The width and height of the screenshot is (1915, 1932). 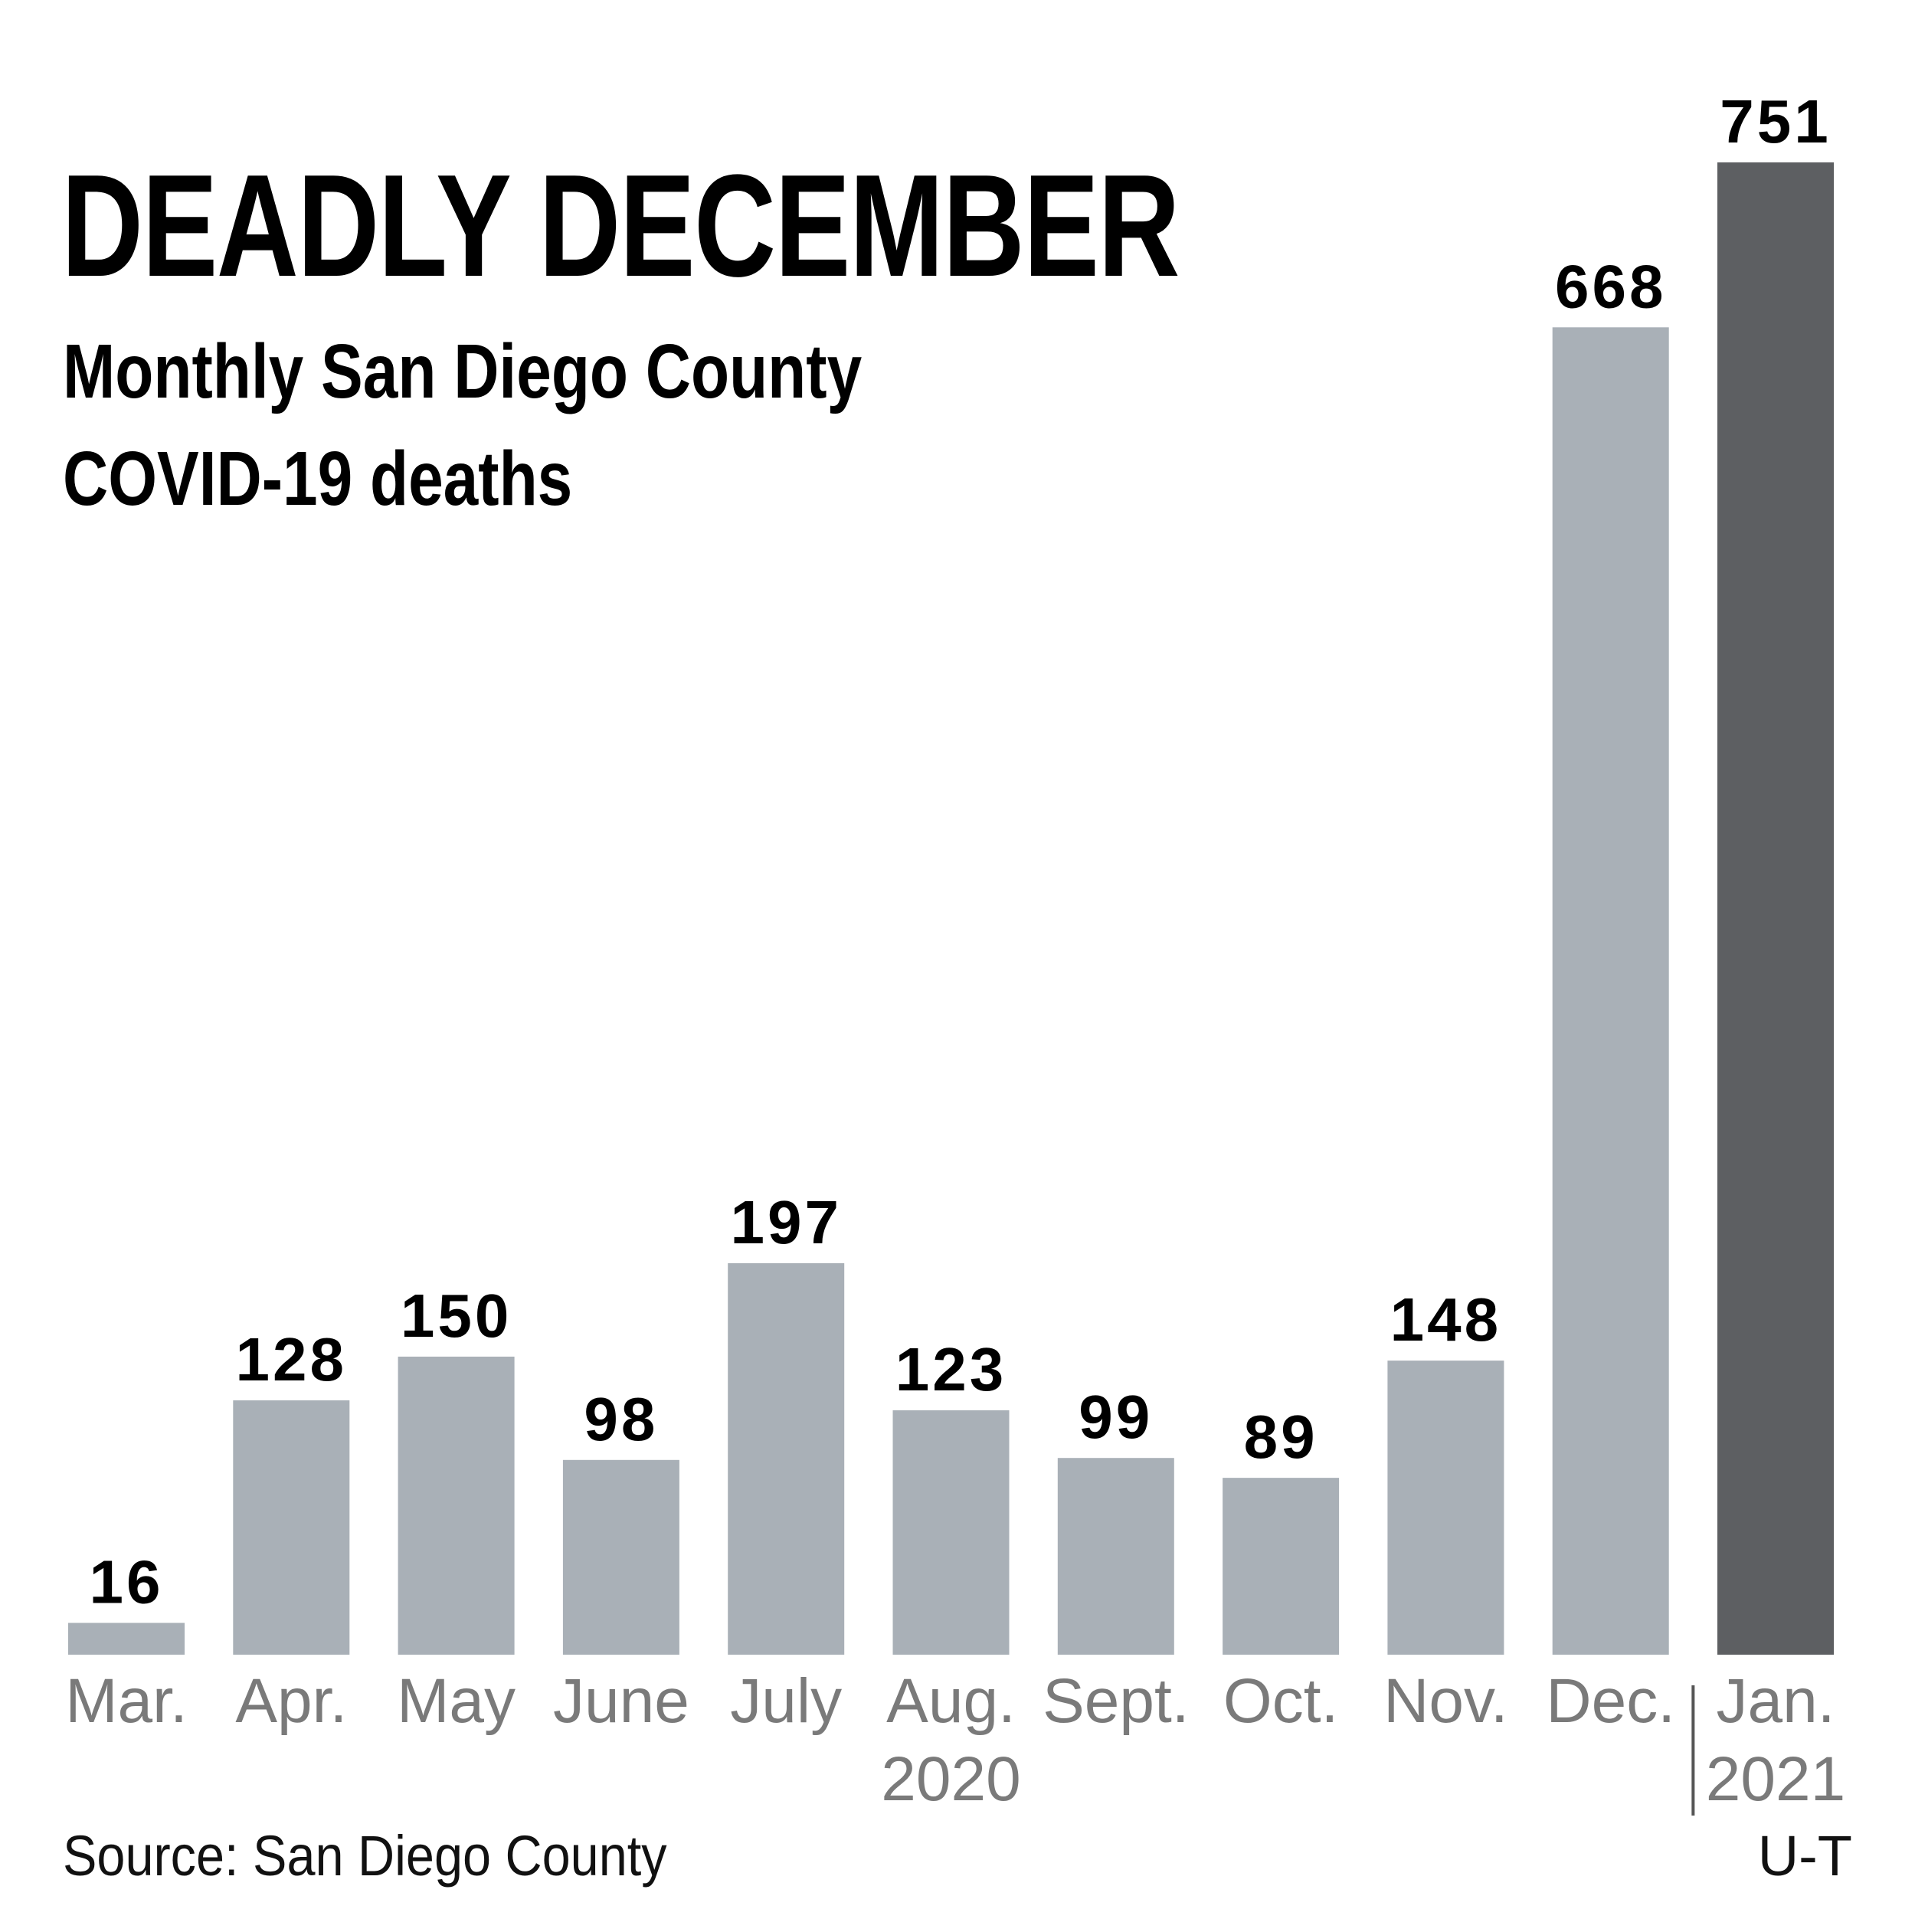 I want to click on x-tick-label: Sept., so click(x=1116, y=1701).